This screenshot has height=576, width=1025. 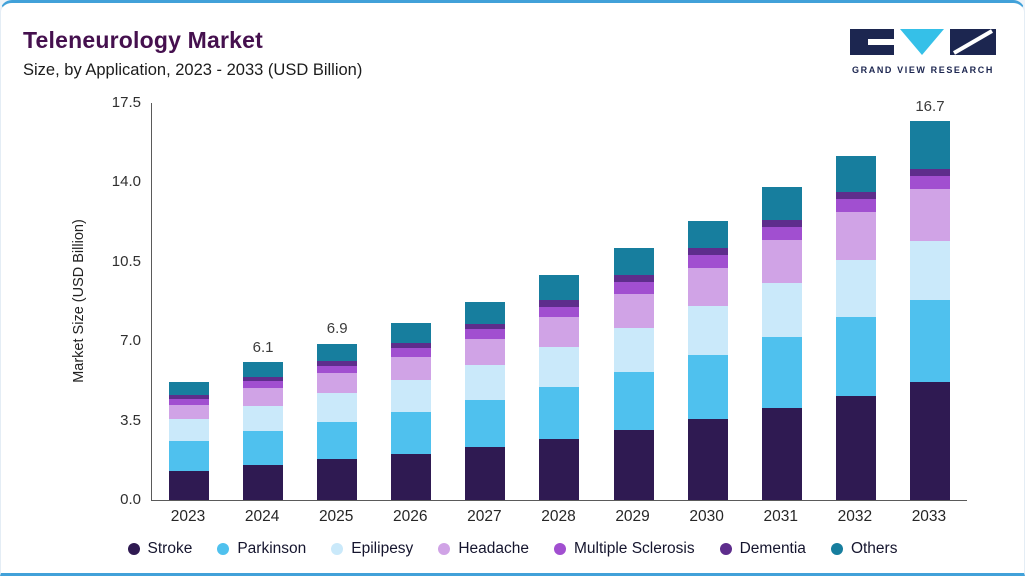 I want to click on y-axis-title: Market Size (USD Billion), so click(x=79, y=301).